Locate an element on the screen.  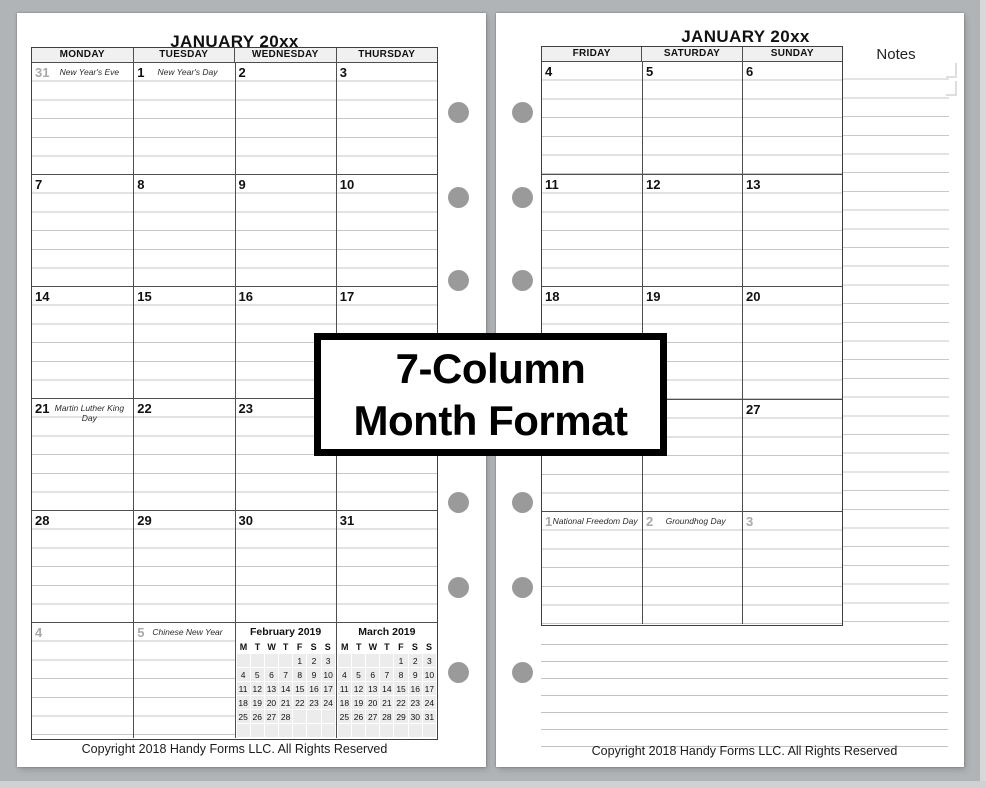
notes-ruled-column is located at coordinates (896, 343).